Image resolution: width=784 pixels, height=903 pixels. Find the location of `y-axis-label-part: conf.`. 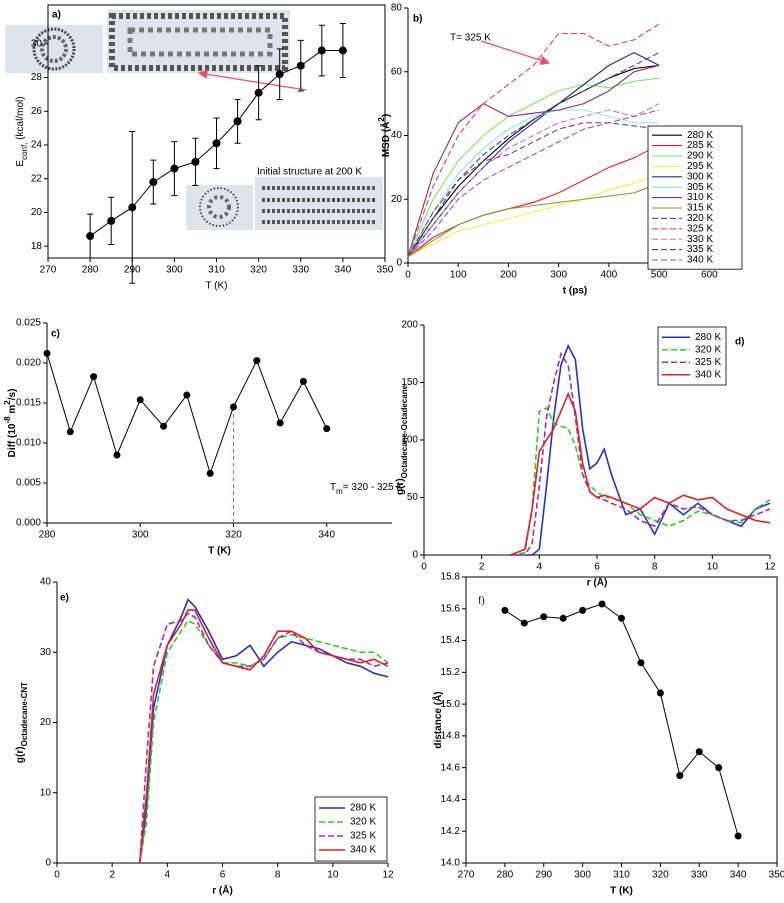

y-axis-label-part: conf. is located at coordinates (24, 151).